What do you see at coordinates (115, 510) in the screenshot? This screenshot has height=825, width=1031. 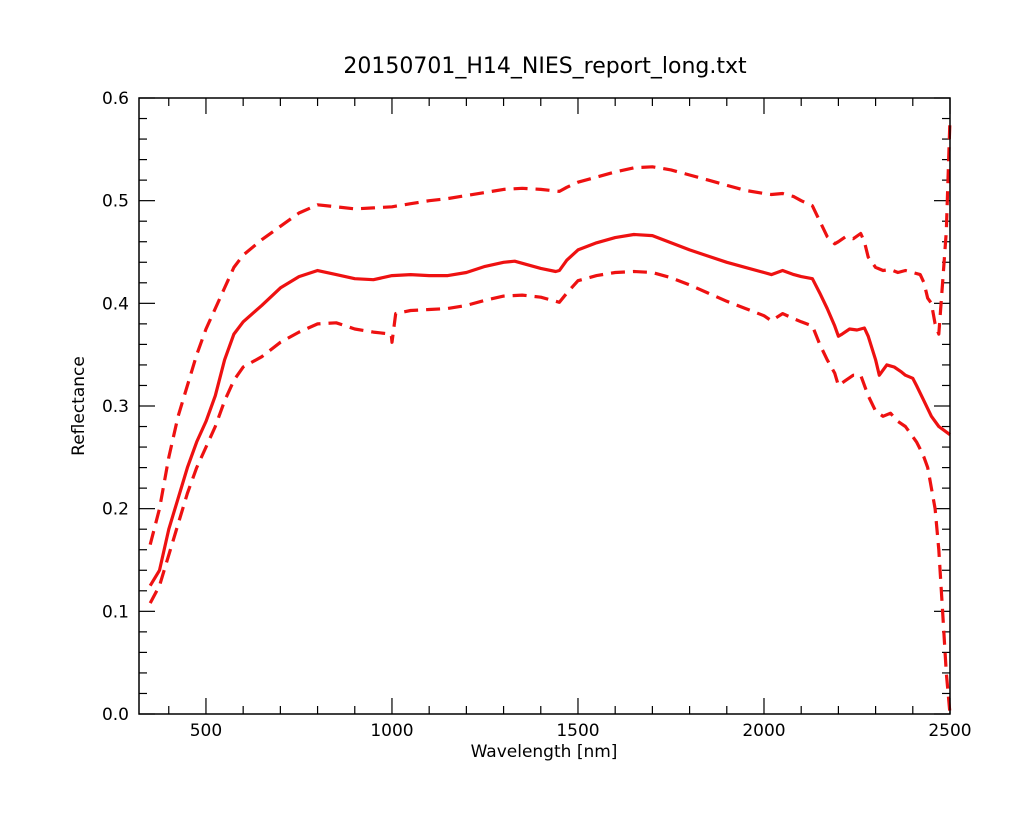 I see `y-tick-label: 0.2` at bounding box center [115, 510].